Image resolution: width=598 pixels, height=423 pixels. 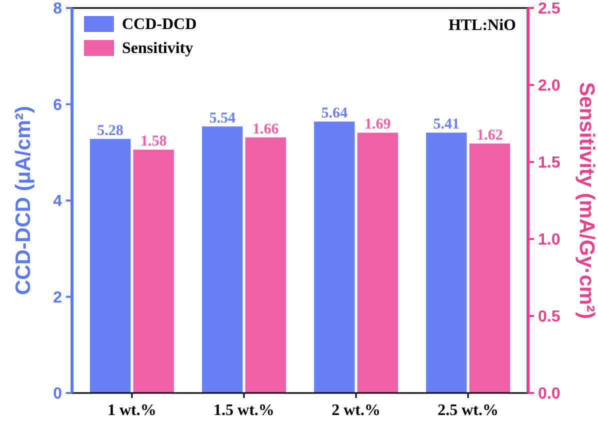 I want to click on data-label: 1.58, so click(x=153, y=142).